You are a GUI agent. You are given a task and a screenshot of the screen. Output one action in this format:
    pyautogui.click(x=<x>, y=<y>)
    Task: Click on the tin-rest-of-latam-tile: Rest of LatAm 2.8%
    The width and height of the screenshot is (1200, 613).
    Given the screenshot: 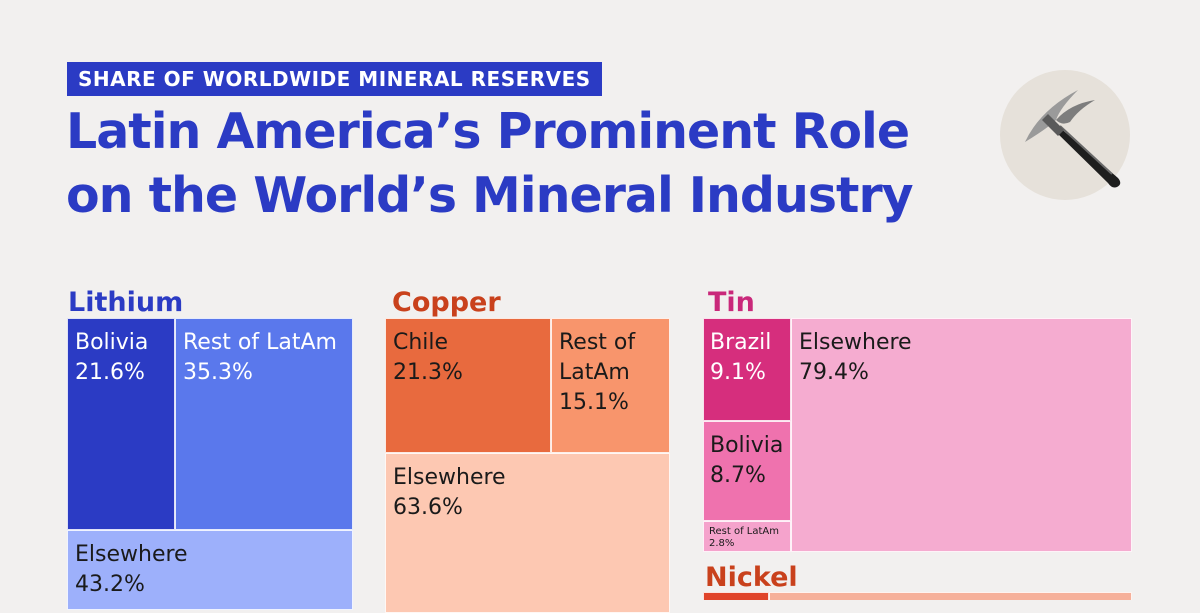 What is the action you would take?
    pyautogui.click(x=747, y=536)
    